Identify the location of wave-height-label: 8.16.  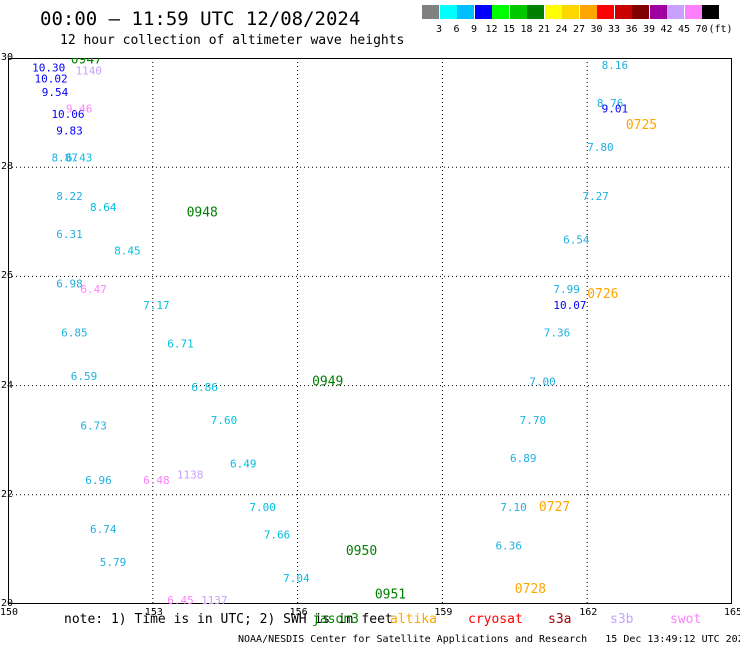
(615, 65).